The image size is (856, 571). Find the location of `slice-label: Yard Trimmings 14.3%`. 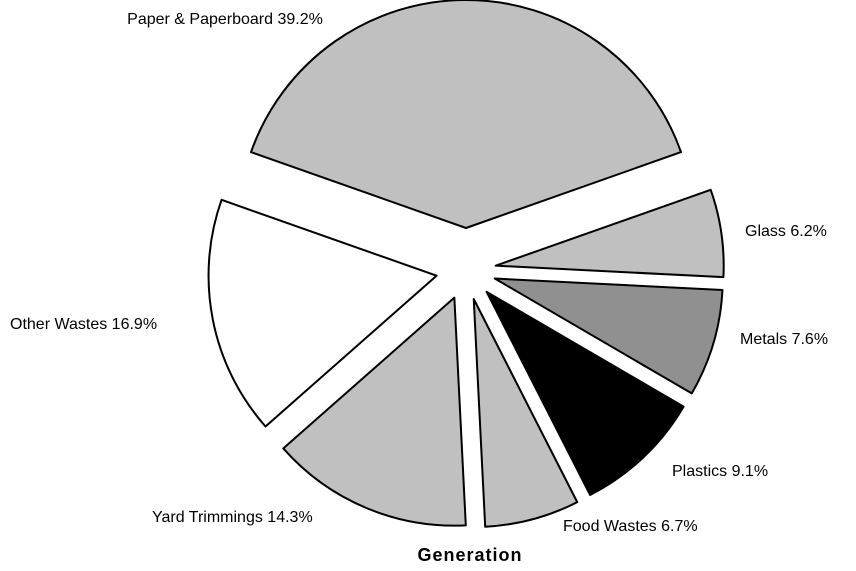

slice-label: Yard Trimmings 14.3% is located at coordinates (232, 517).